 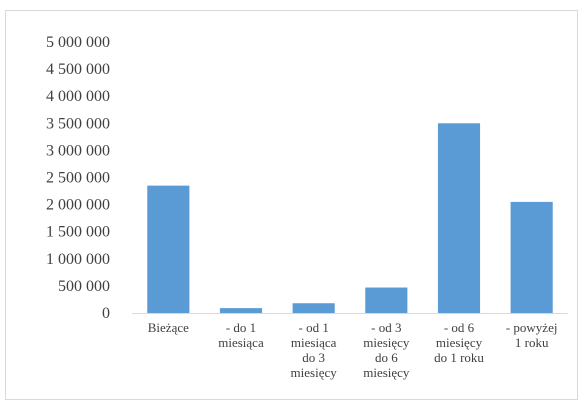 What do you see at coordinates (106, 313) in the screenshot?
I see `y-tick-label: 0` at bounding box center [106, 313].